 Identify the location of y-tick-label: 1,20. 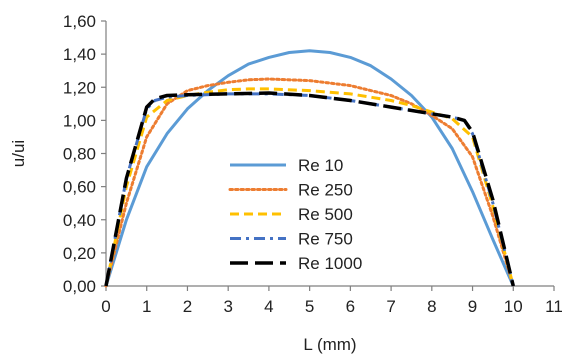
(79, 87).